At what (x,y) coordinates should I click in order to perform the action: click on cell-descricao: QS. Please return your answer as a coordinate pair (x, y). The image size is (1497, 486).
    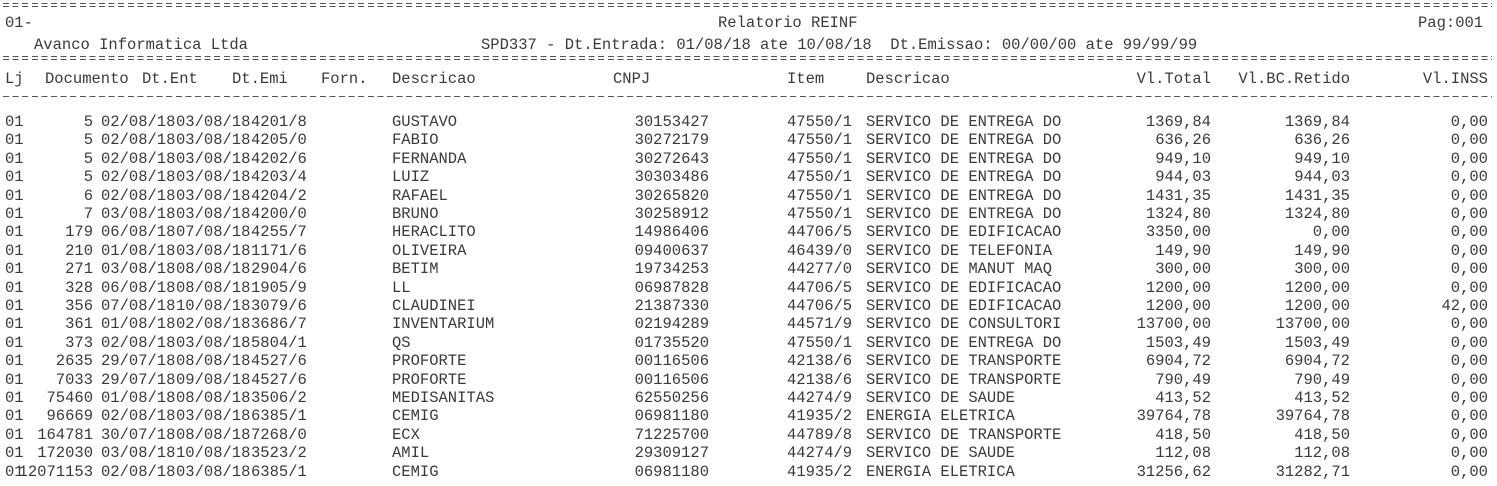
    Looking at the image, I should click on (401, 342).